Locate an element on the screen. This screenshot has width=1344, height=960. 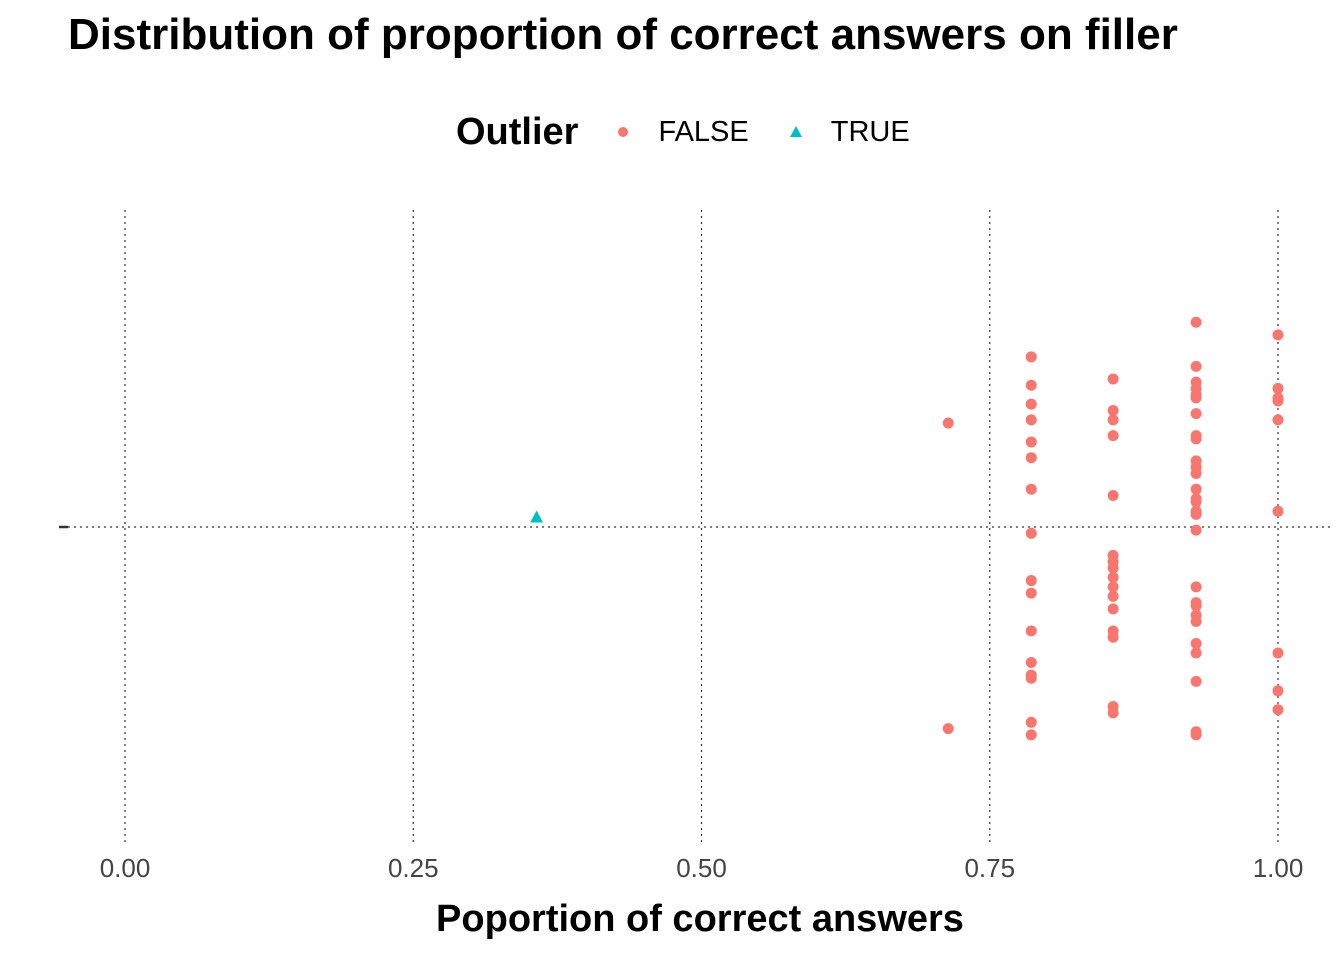
legend-item-false: FALSE is located at coordinates (680, 132).